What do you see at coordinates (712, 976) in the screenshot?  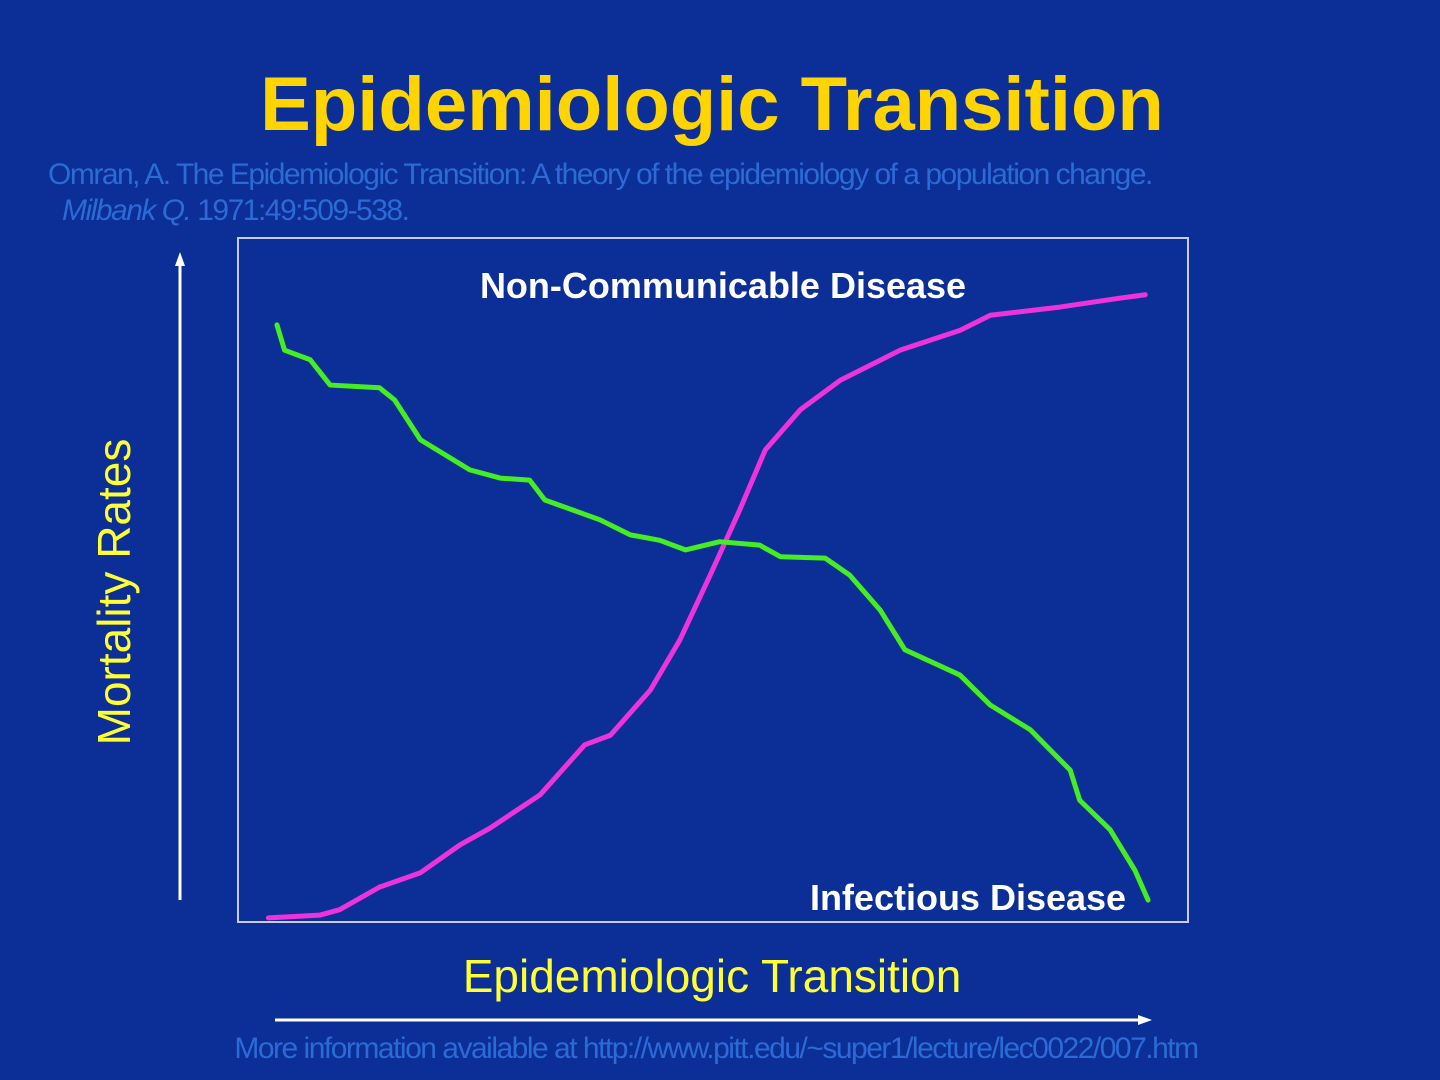 I see `x-axis-label: Epidemiologic Transition` at bounding box center [712, 976].